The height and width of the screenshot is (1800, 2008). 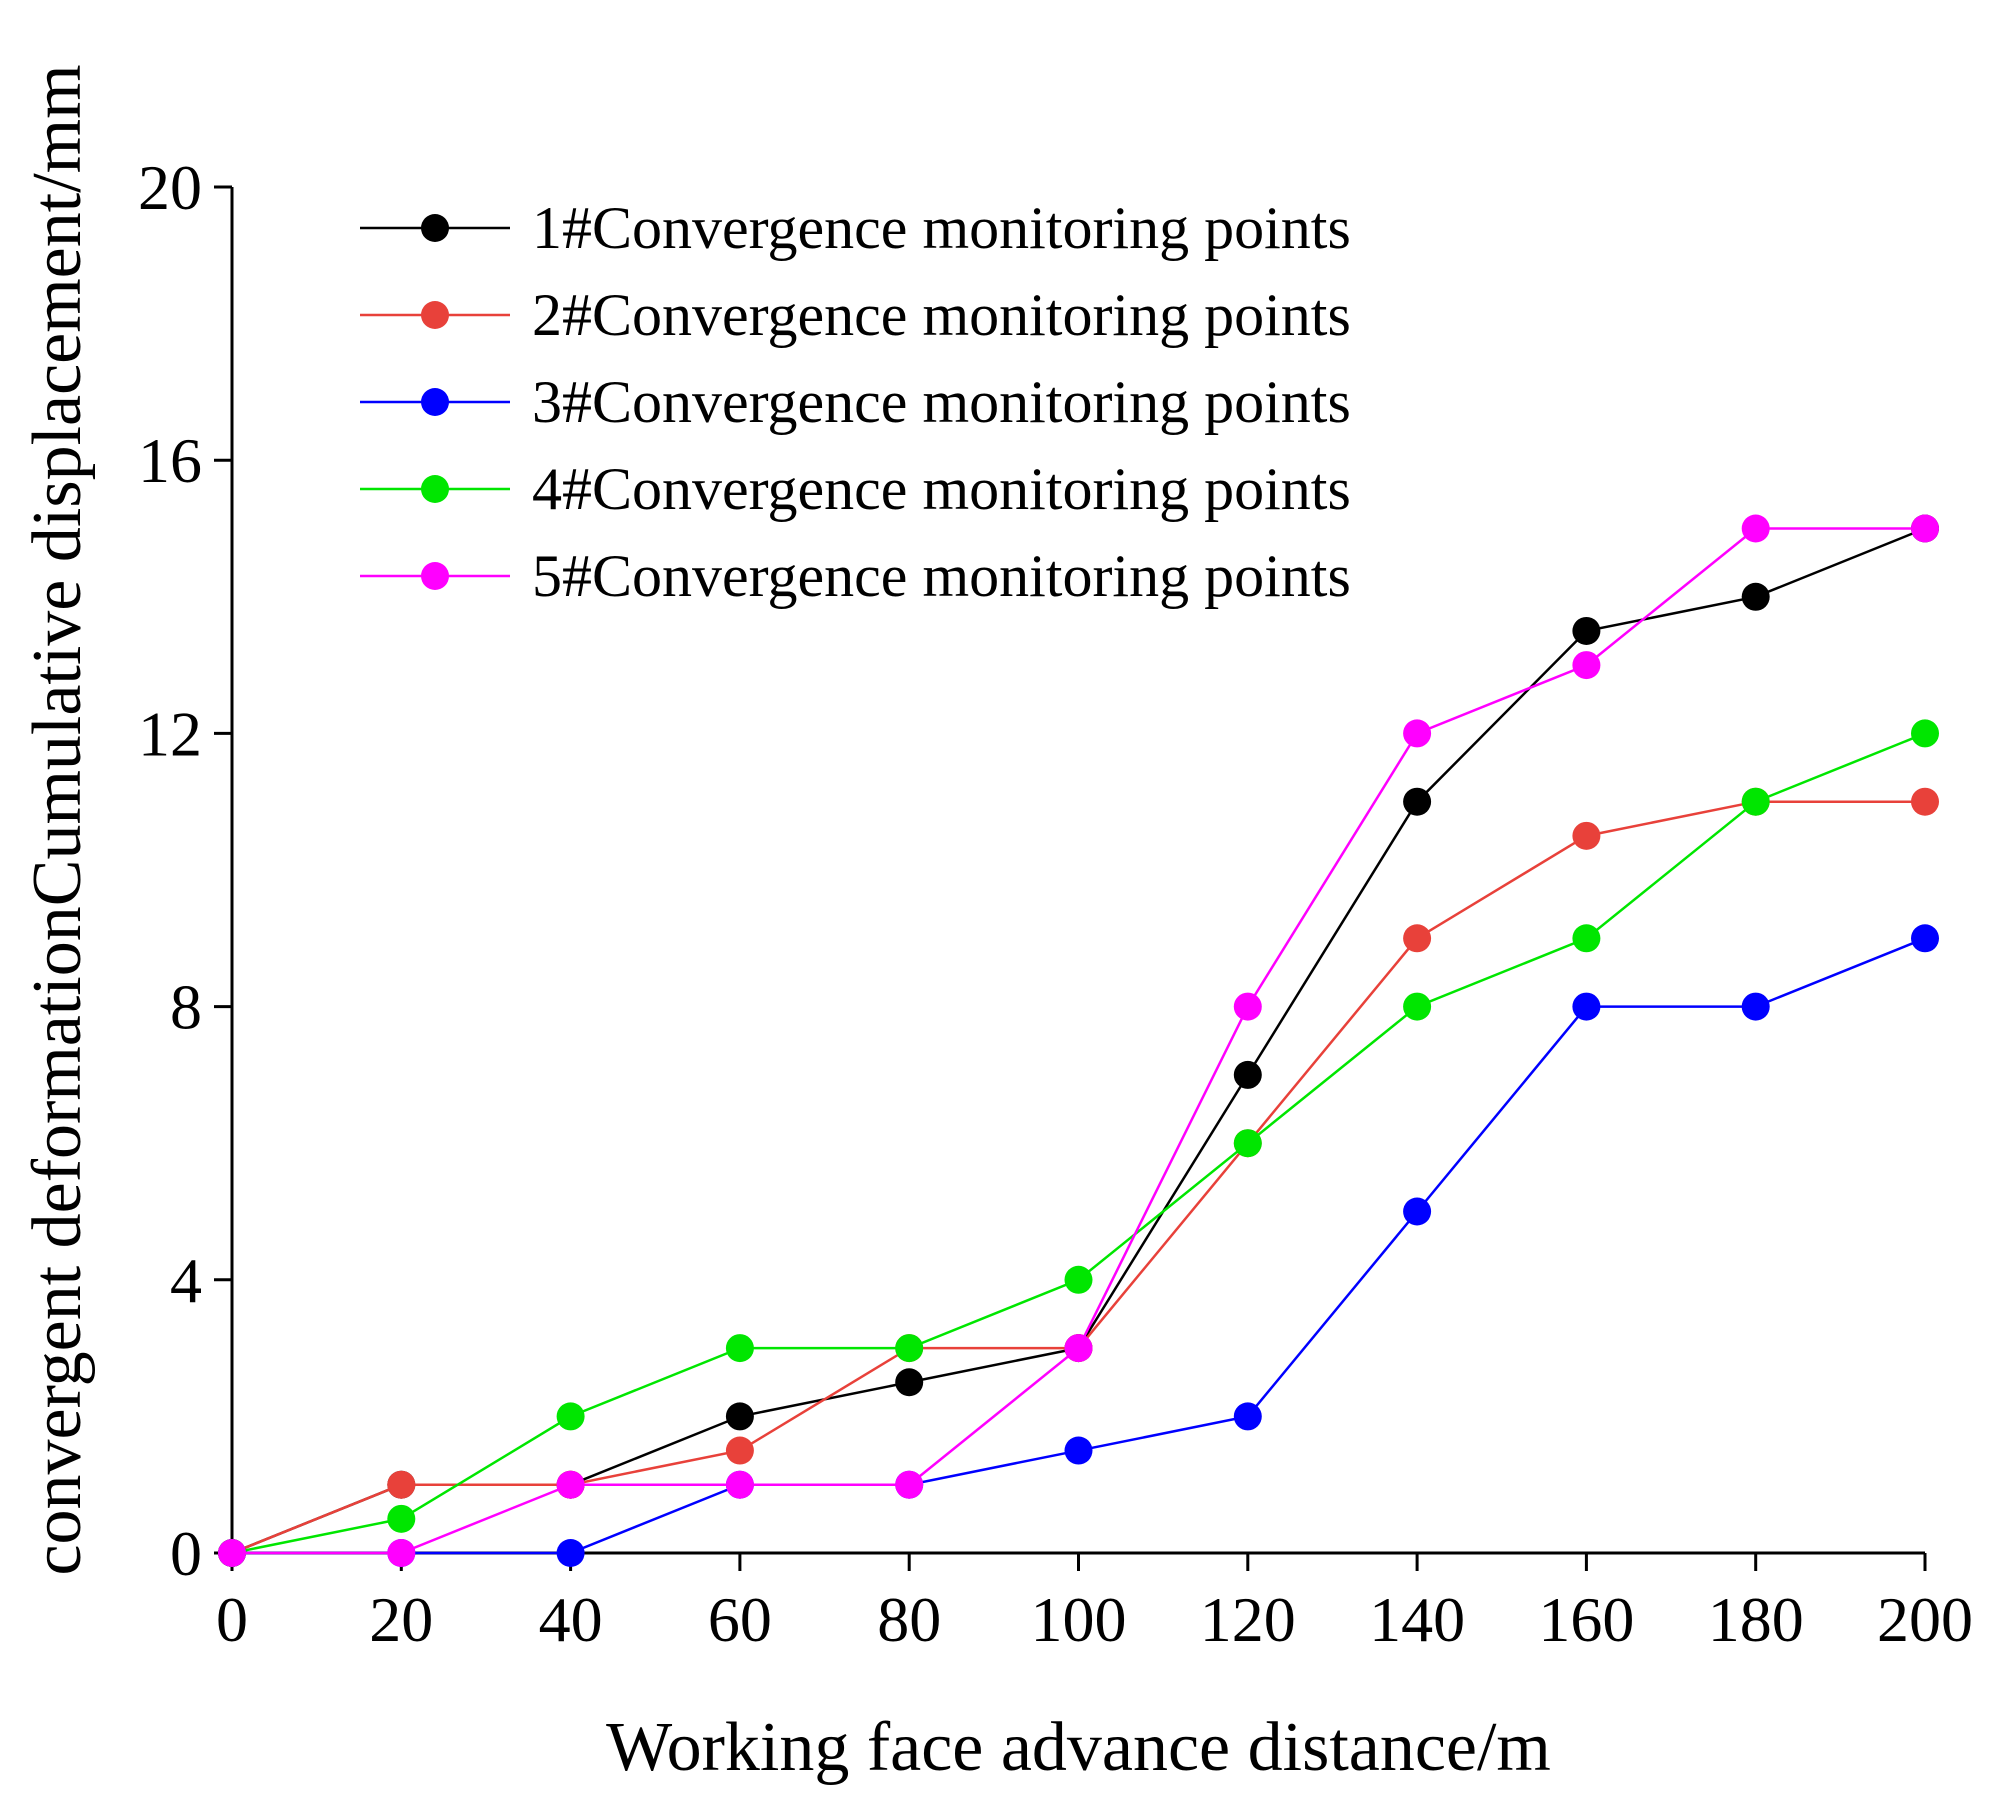 I want to click on x-axis-title: Working face advance distance/m, so click(x=1078, y=1747).